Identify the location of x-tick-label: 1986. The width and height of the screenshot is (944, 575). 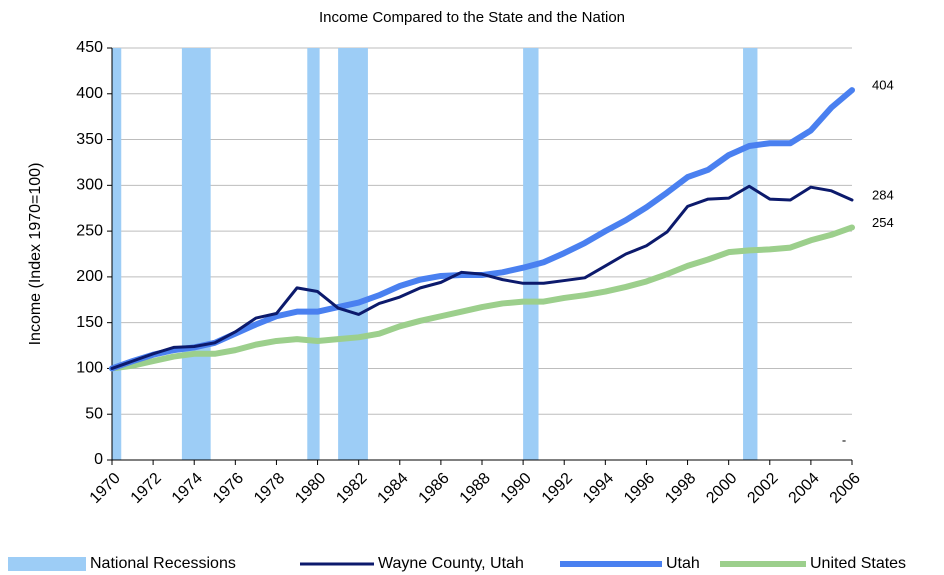
(434, 488).